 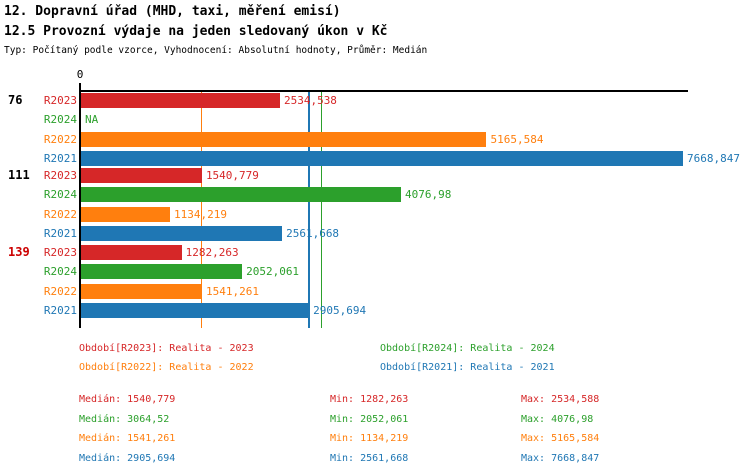 What do you see at coordinates (369, 419) in the screenshot?
I see `stat-min: Min: 2052,061` at bounding box center [369, 419].